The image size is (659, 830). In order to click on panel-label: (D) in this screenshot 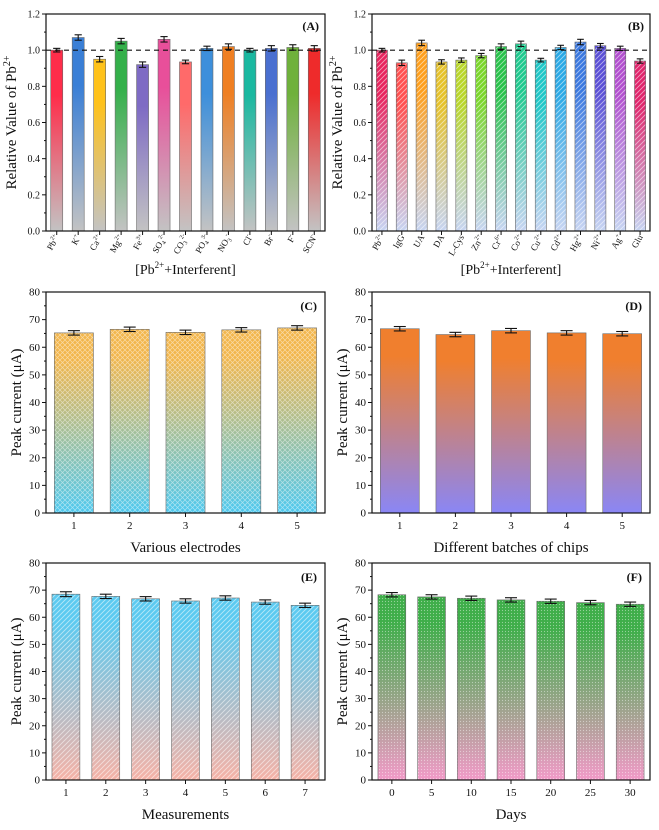, I will do `click(633, 306)`.